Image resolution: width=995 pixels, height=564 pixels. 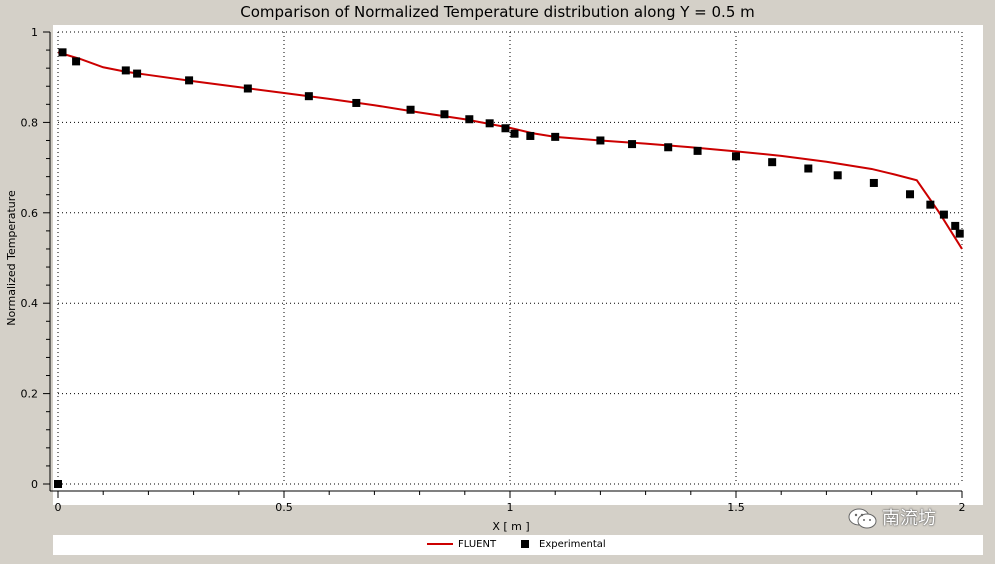 I want to click on y-tick-label: 0.4, so click(x=30, y=303).